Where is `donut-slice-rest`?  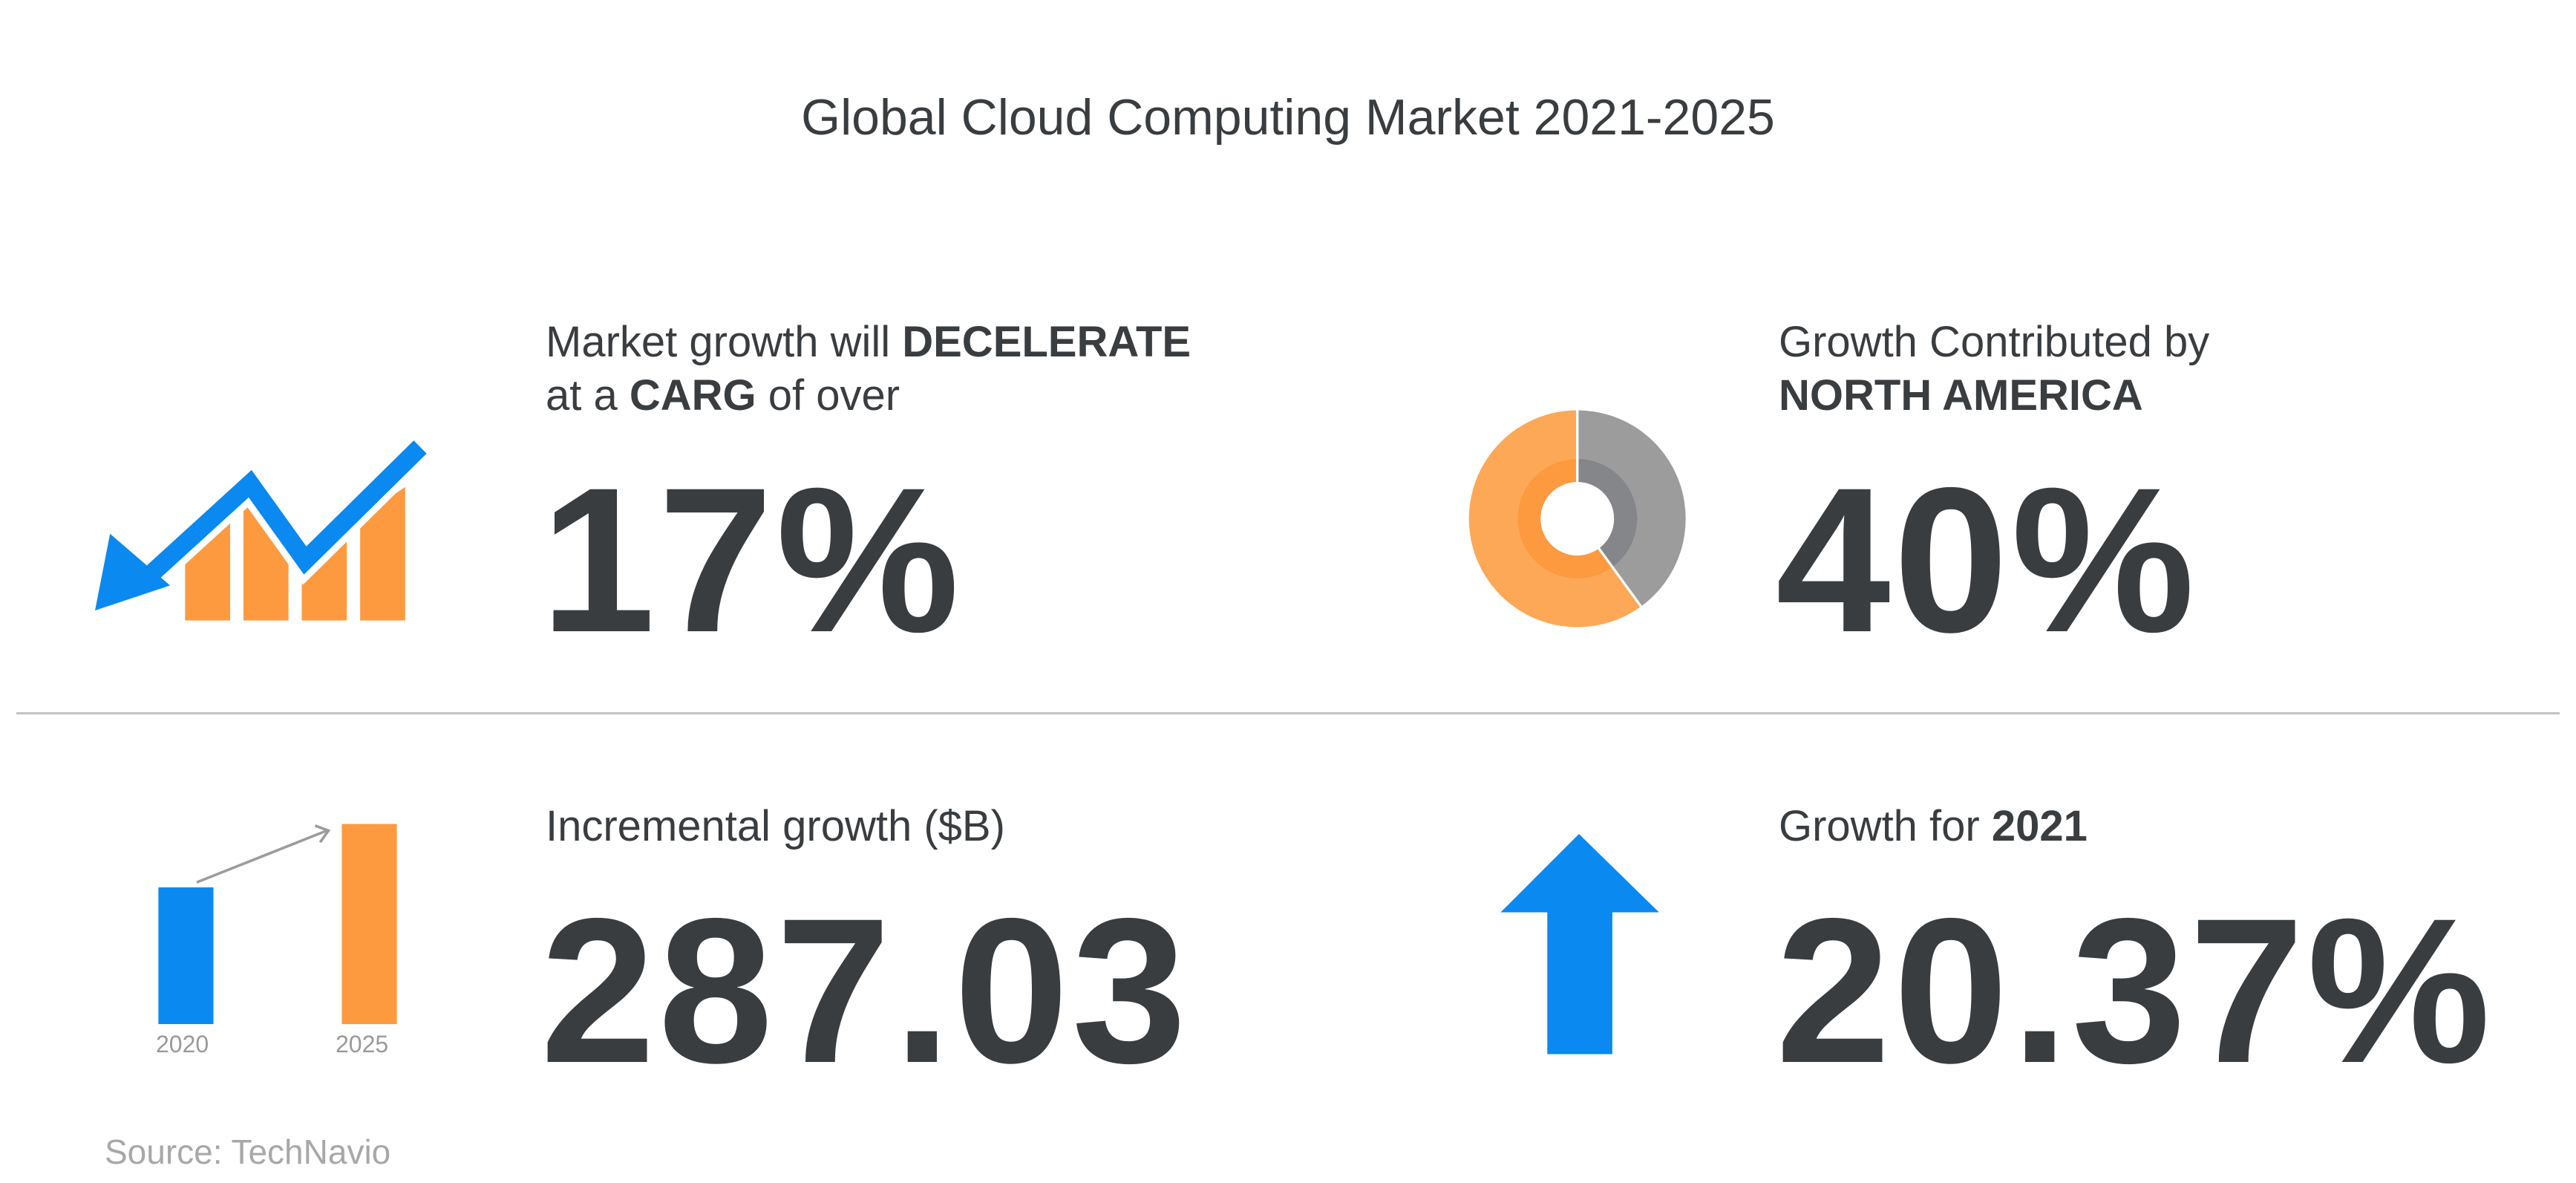
donut-slice-rest is located at coordinates (1554, 519).